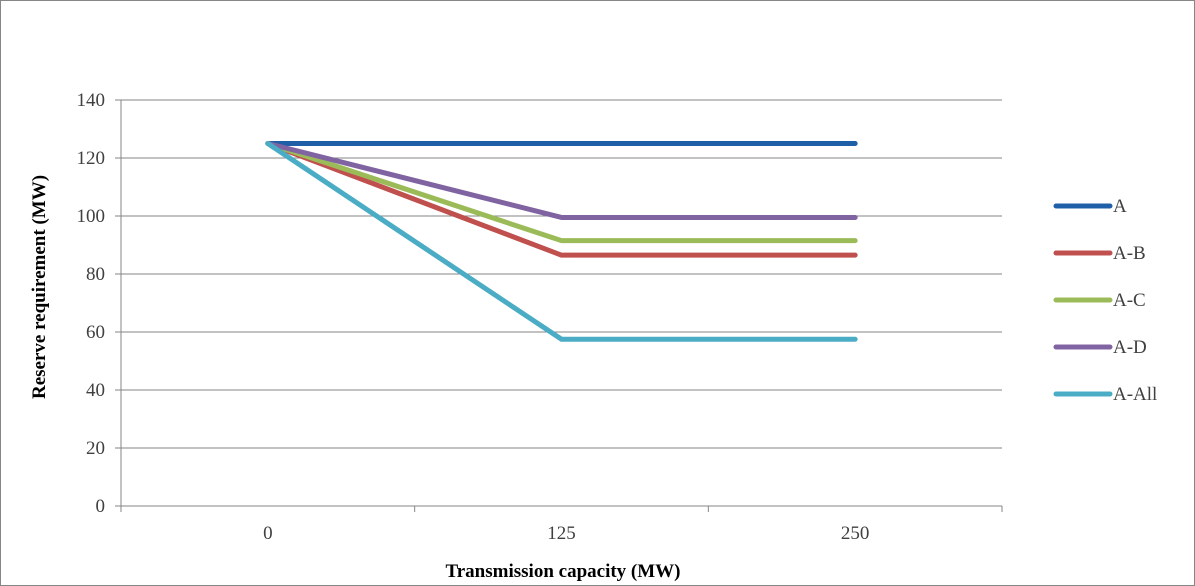 Image resolution: width=1195 pixels, height=586 pixels. What do you see at coordinates (101, 506) in the screenshot?
I see `y-tick-label-0: 0` at bounding box center [101, 506].